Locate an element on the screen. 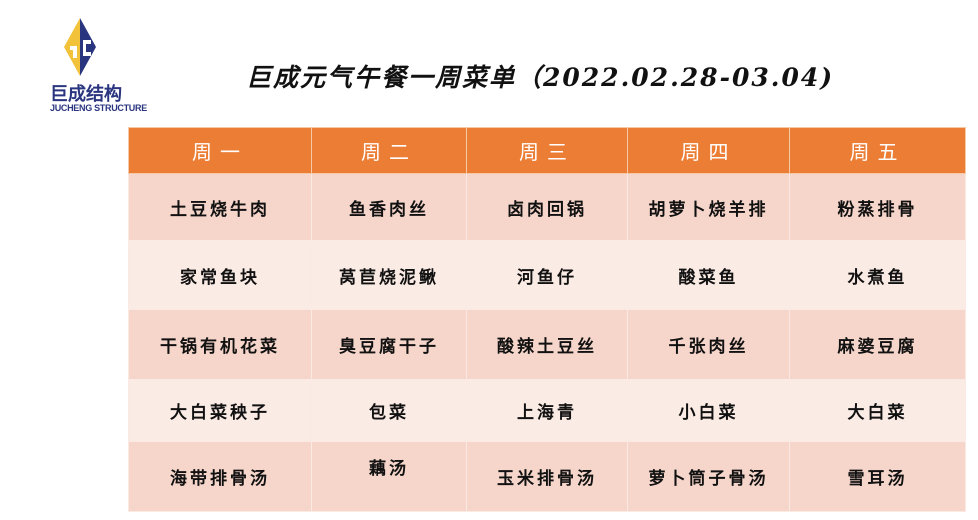 The image size is (978, 520). menu-cell: 小白菜 is located at coordinates (708, 410).